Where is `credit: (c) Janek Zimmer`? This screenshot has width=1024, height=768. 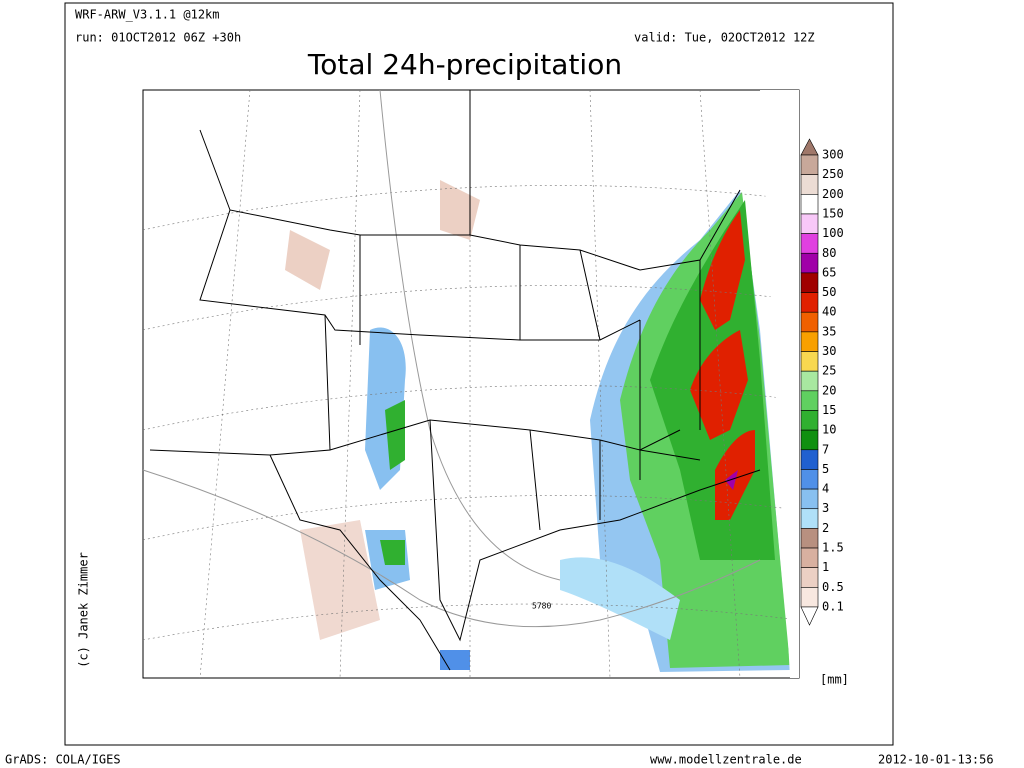
credit: (c) Janek Zimmer is located at coordinates (84, 610).